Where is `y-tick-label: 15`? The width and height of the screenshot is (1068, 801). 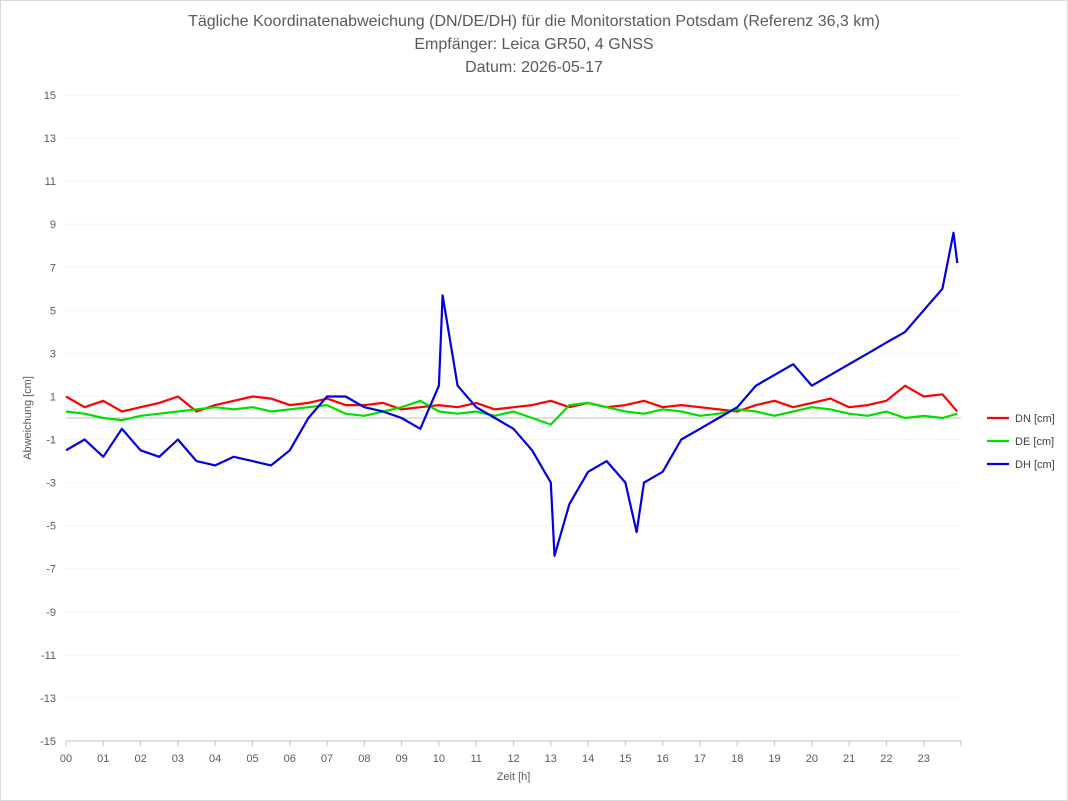
y-tick-label: 15 is located at coordinates (50, 96).